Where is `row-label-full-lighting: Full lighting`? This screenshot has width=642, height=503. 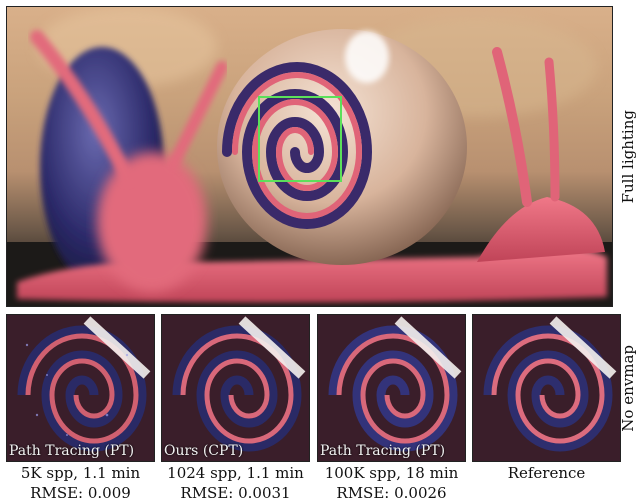
row-label-full-lighting: Full lighting is located at coordinates (628, 156).